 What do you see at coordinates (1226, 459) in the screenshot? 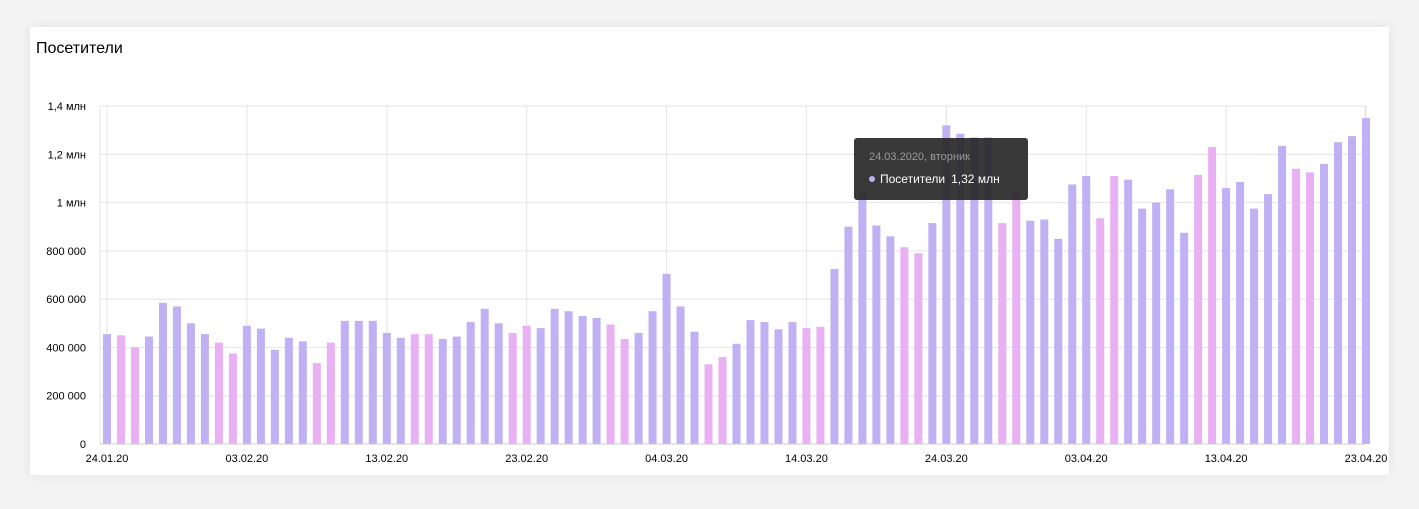
I see `x-tick-label: 13.04.20` at bounding box center [1226, 459].